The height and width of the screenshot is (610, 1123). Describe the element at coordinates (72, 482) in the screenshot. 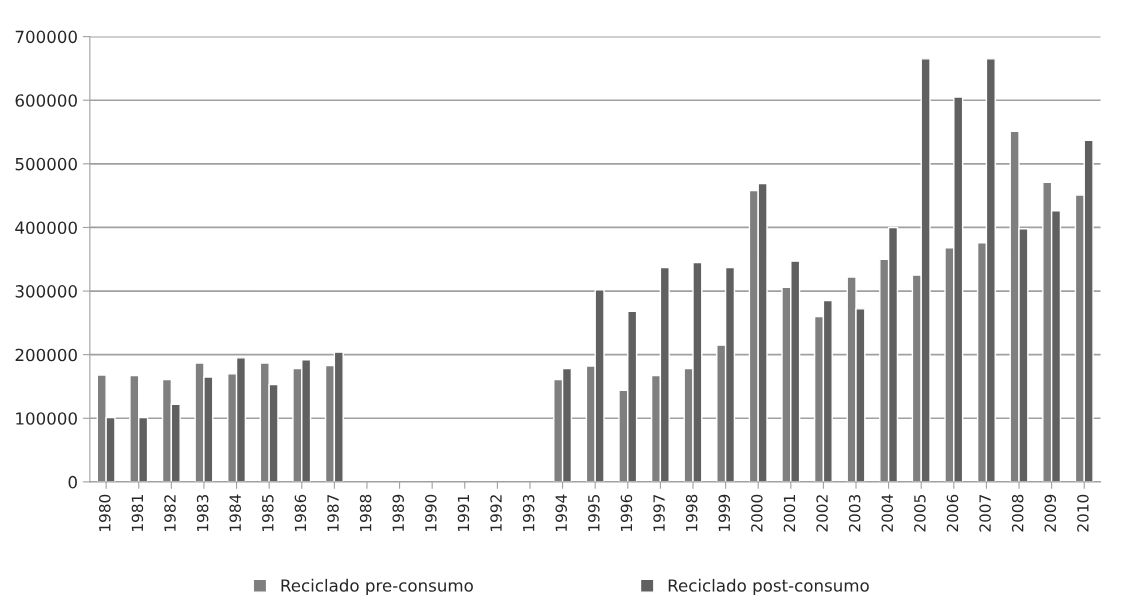

I see `y-tick-label: 0` at that location.